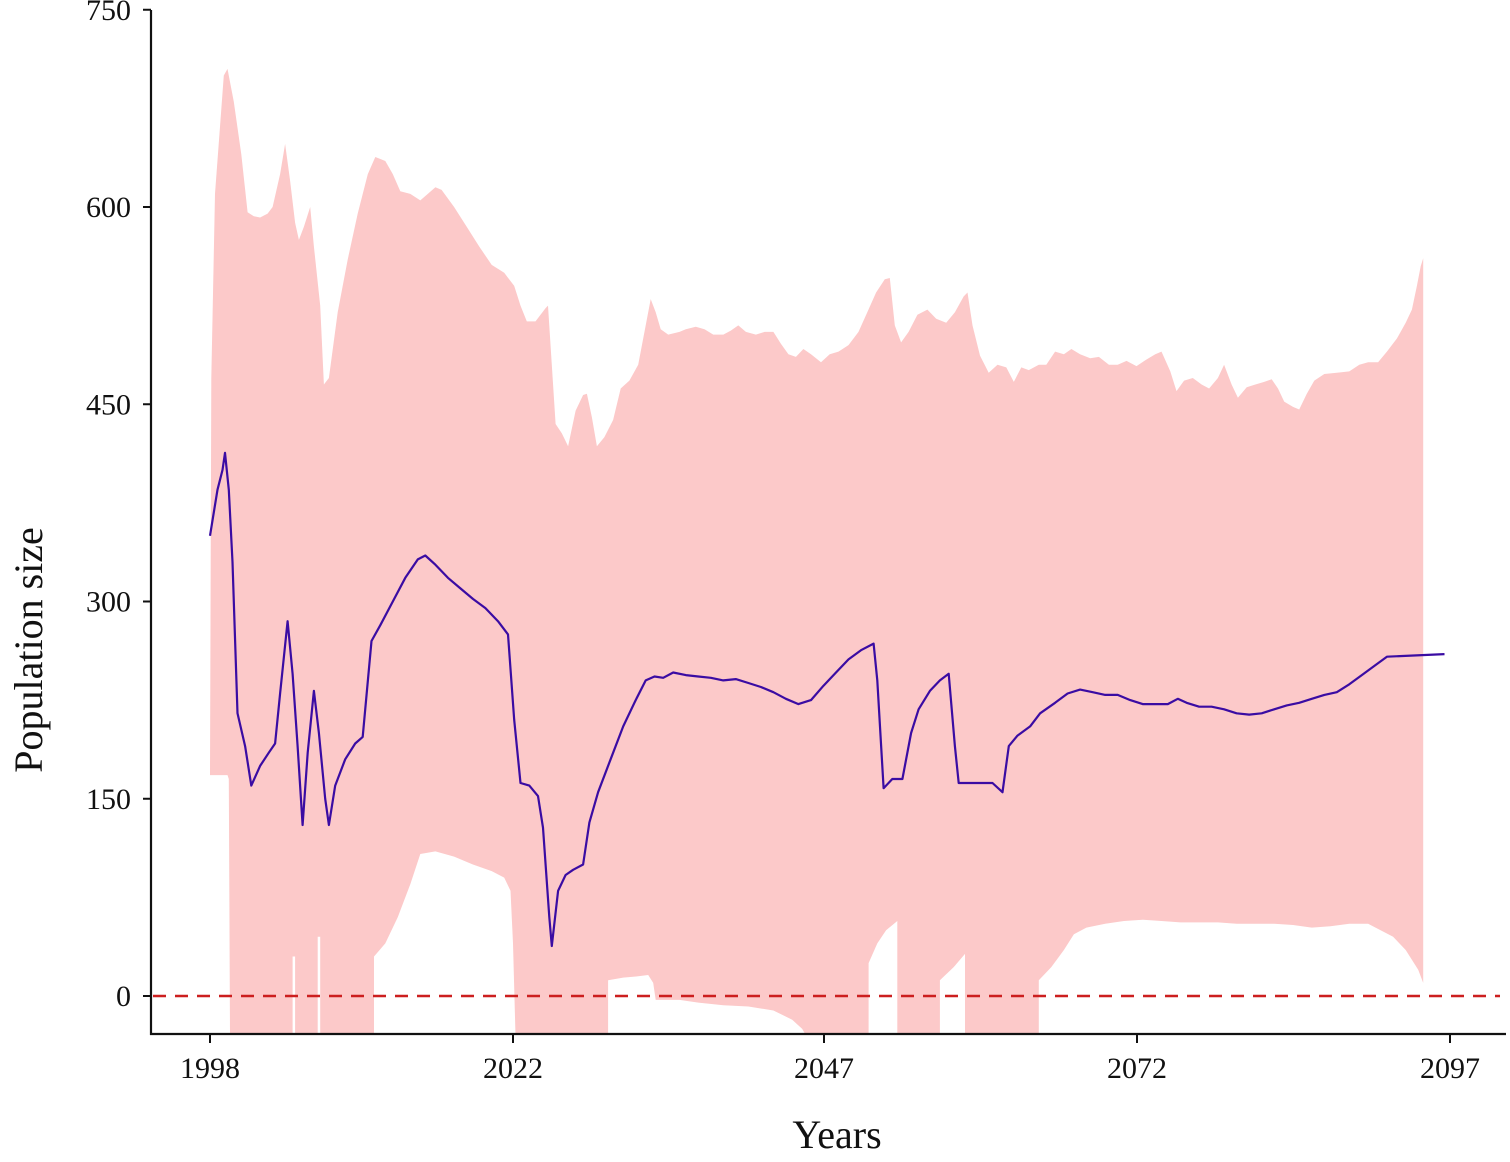 Image resolution: width=1510 pixels, height=1162 pixels. I want to click on x-axis-title: Years, so click(836, 1134).